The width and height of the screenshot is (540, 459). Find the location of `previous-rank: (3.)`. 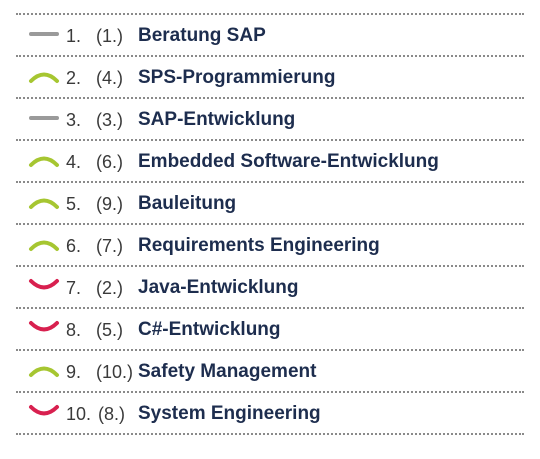

previous-rank: (3.) is located at coordinates (109, 120).